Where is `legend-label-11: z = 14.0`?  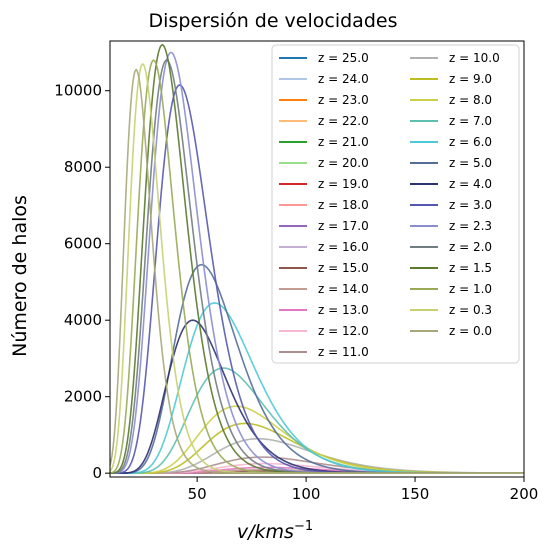 legend-label-11: z = 14.0 is located at coordinates (343, 289).